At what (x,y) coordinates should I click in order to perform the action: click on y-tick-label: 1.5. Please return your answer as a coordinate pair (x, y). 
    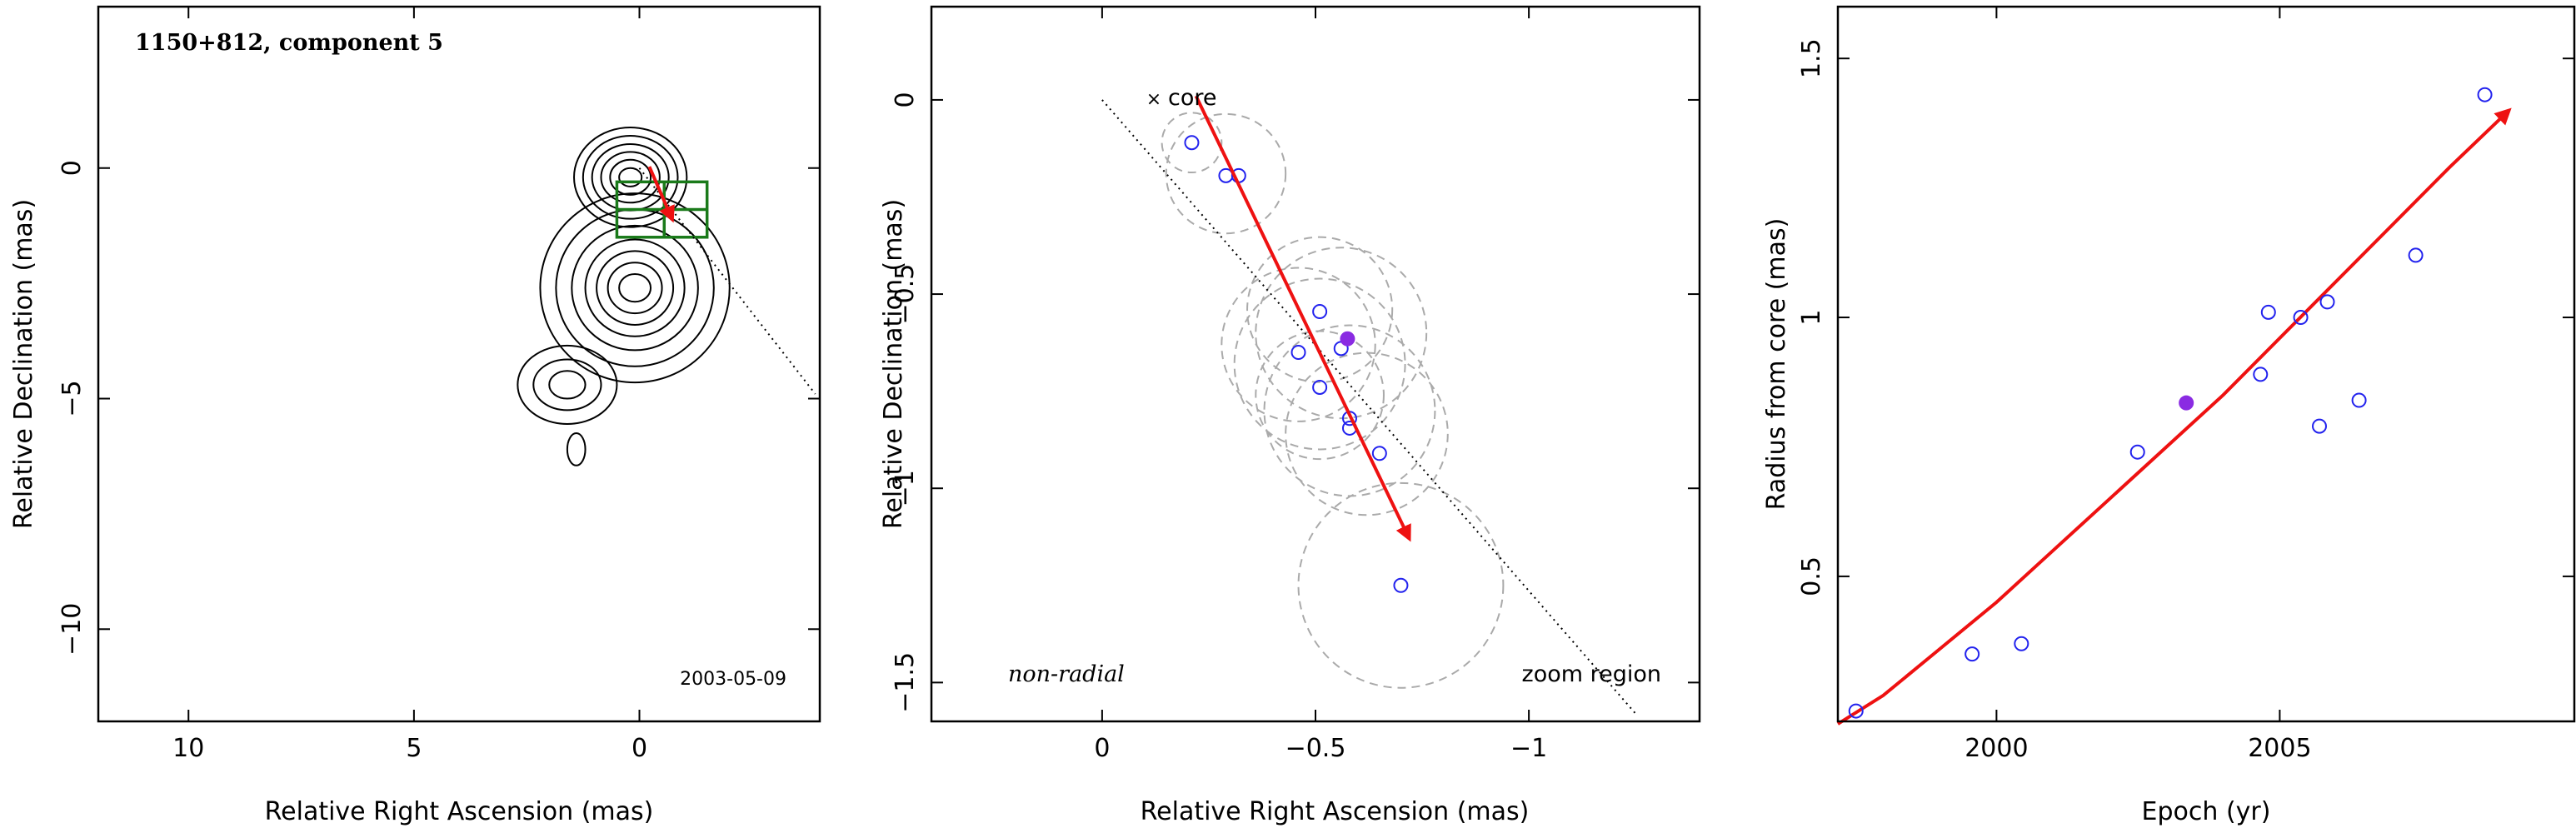
    Looking at the image, I should click on (1811, 58).